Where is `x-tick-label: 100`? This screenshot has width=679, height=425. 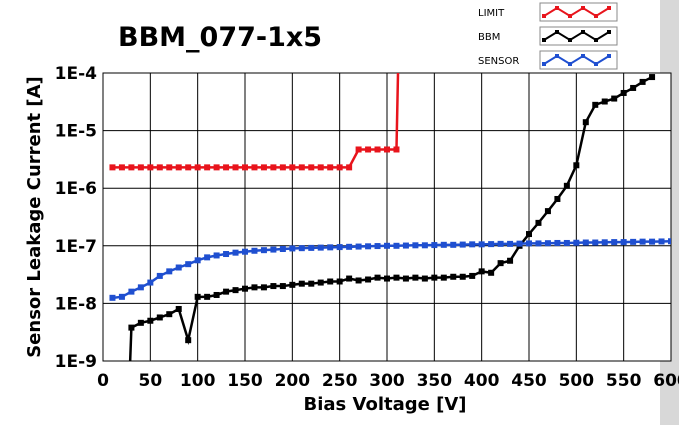
x-tick-label: 100 is located at coordinates (198, 381).